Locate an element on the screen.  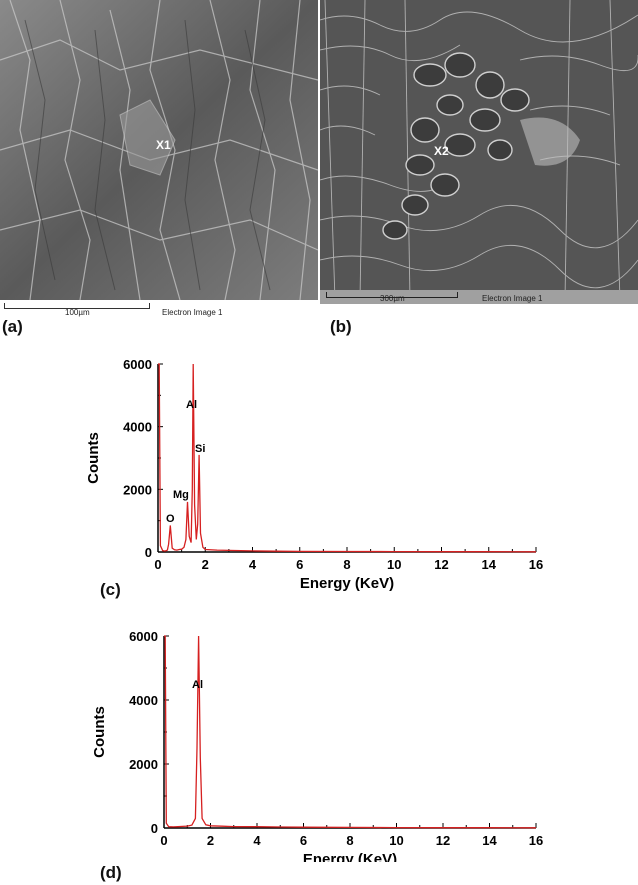
scale-strip-b is located at coordinates (479, 297).